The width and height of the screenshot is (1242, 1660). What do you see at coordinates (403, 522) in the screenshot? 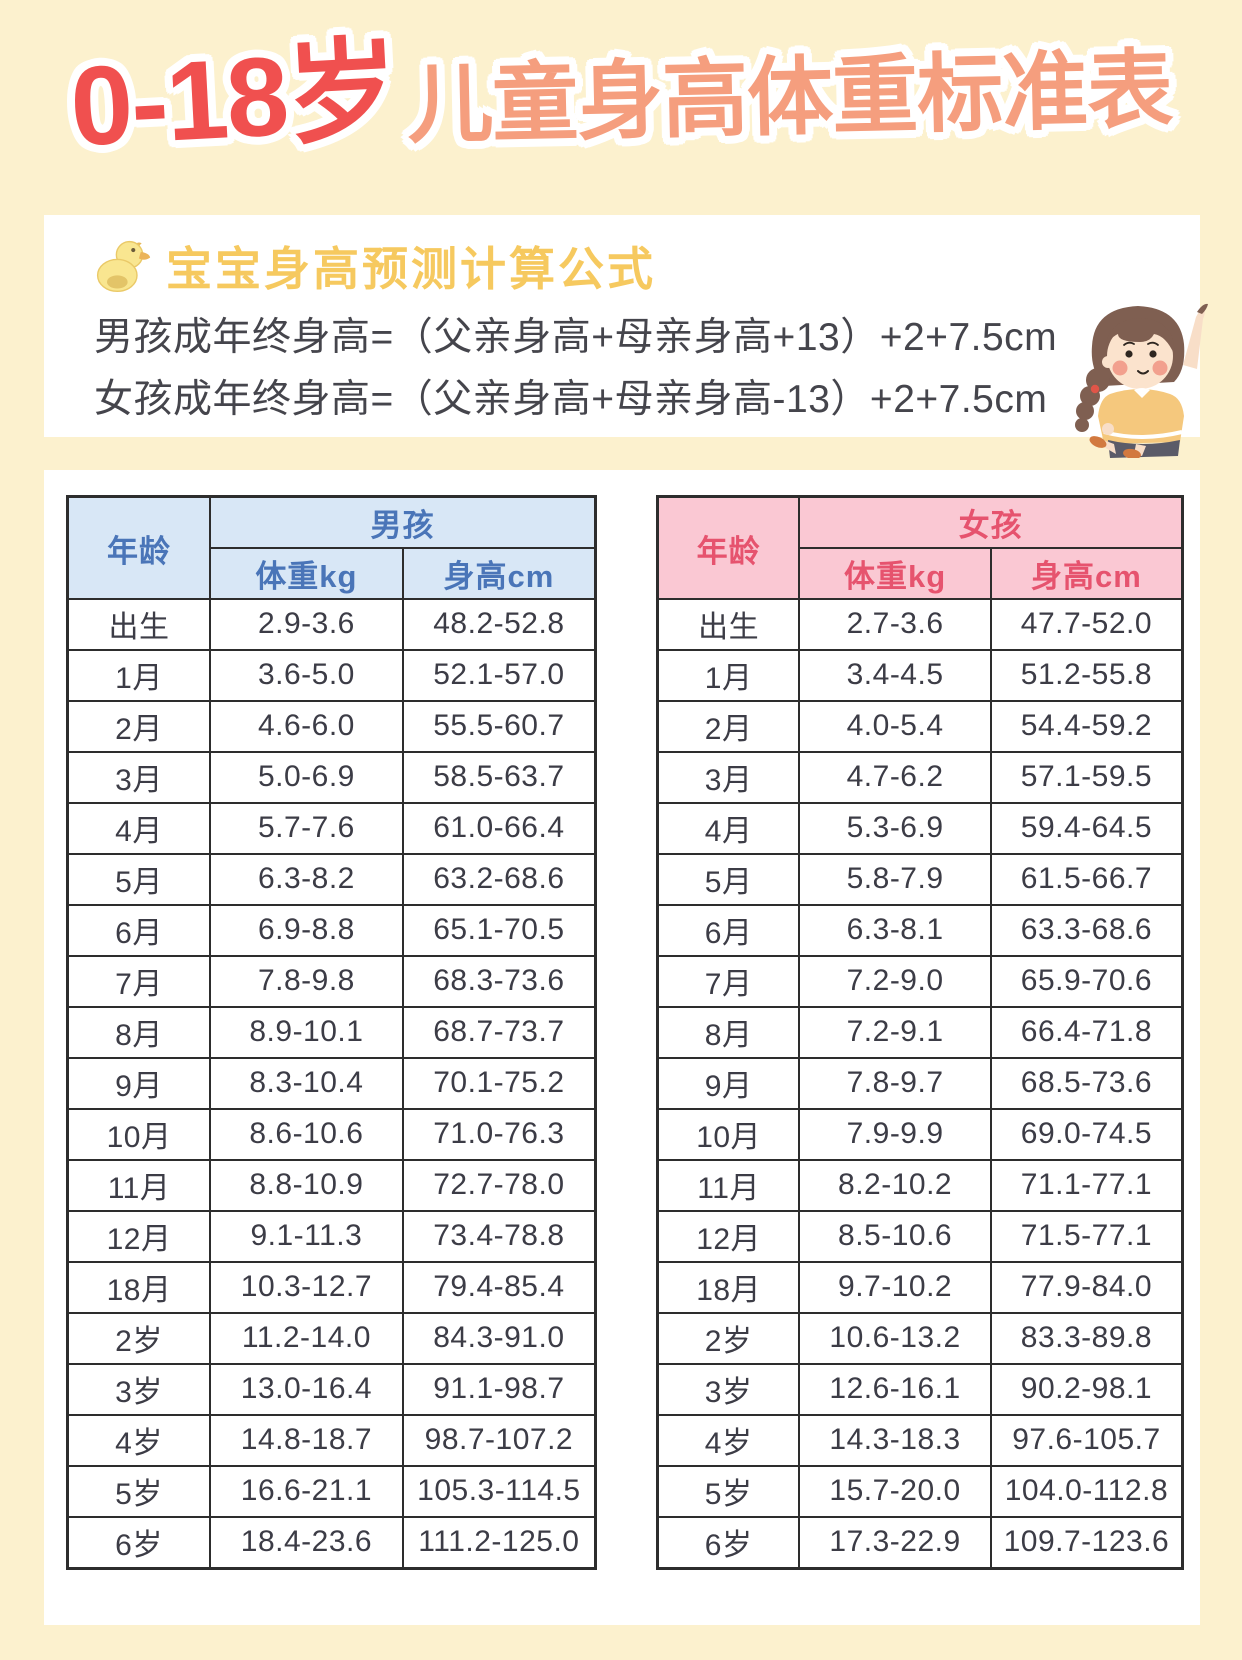
I see `boys-group-header: 男孩` at bounding box center [403, 522].